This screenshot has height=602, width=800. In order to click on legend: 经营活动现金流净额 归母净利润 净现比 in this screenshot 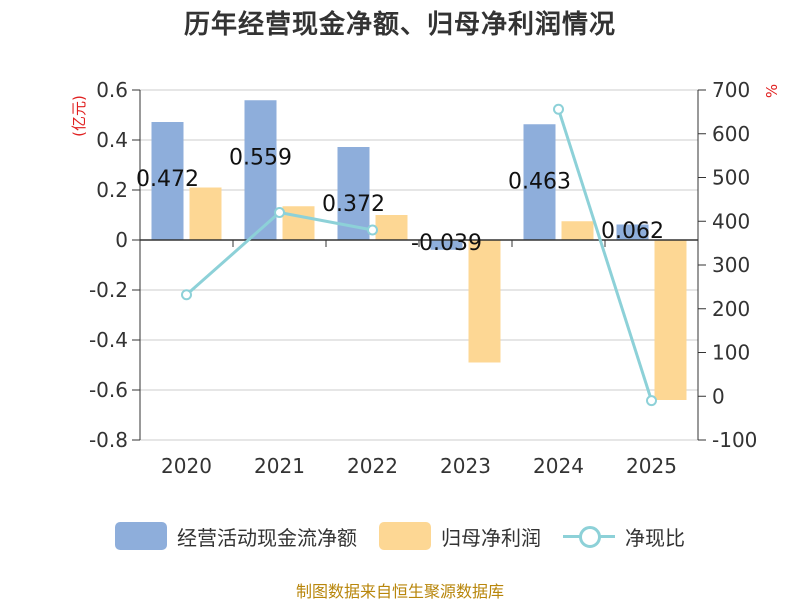, I will do `click(400, 536)`.